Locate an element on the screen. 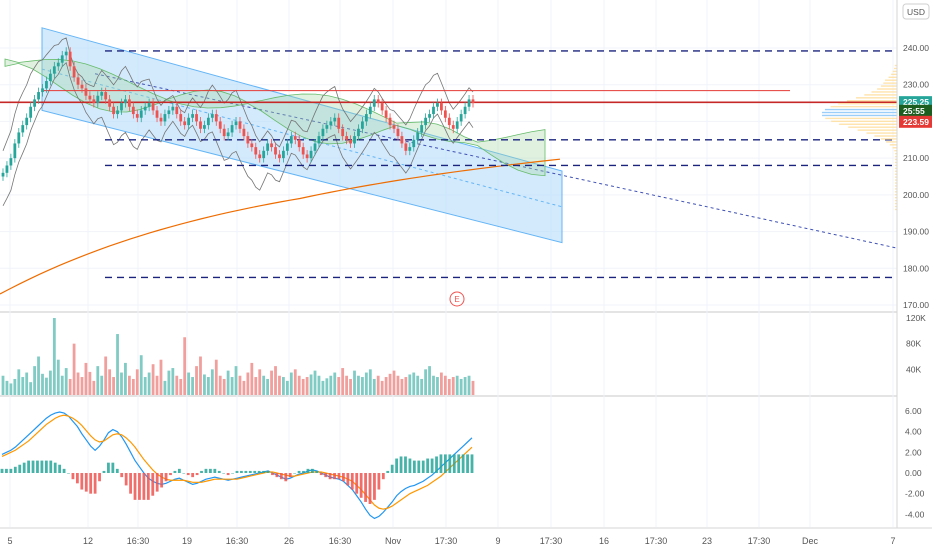 This screenshot has width=932, height=550. currency-label: USD is located at coordinates (916, 12).